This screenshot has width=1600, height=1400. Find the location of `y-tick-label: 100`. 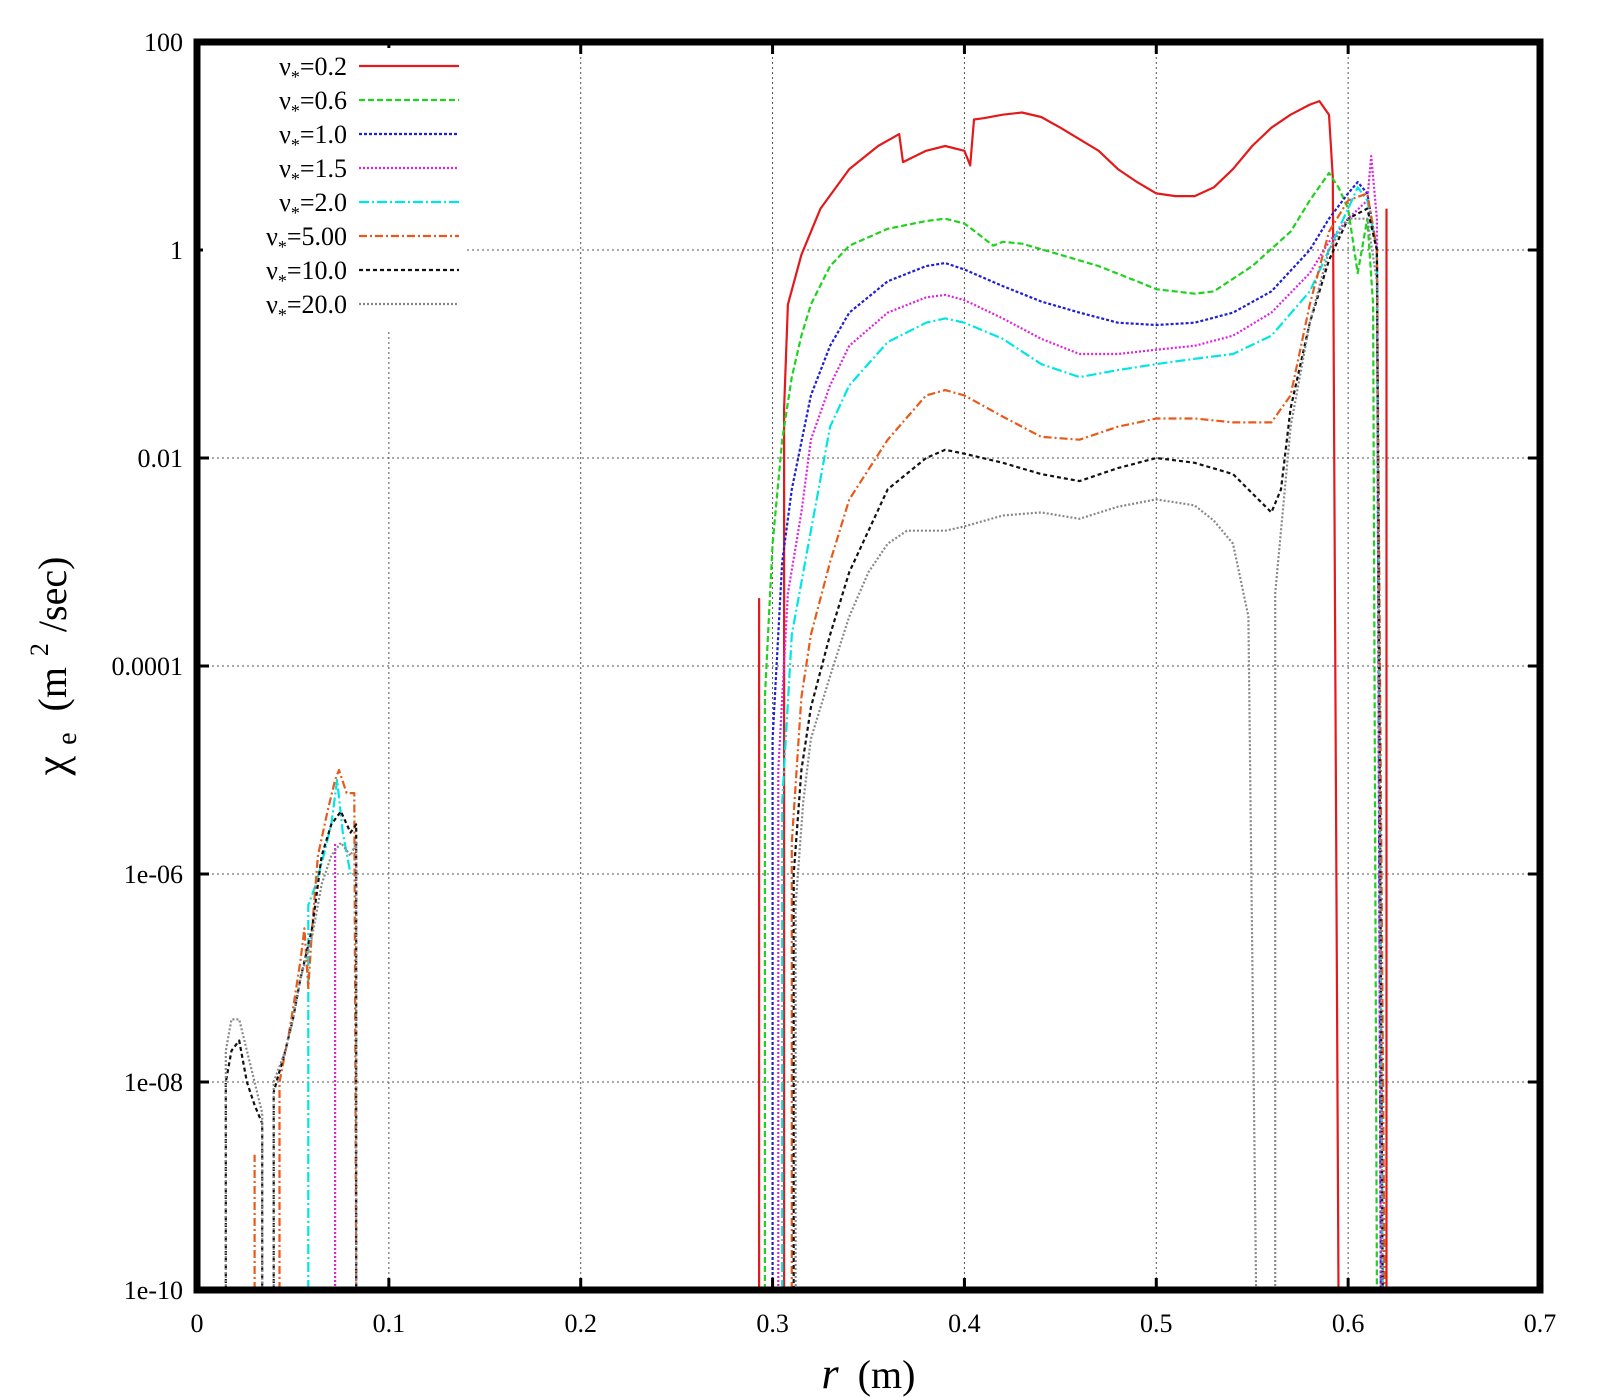

y-tick-label: 100 is located at coordinates (163, 42).